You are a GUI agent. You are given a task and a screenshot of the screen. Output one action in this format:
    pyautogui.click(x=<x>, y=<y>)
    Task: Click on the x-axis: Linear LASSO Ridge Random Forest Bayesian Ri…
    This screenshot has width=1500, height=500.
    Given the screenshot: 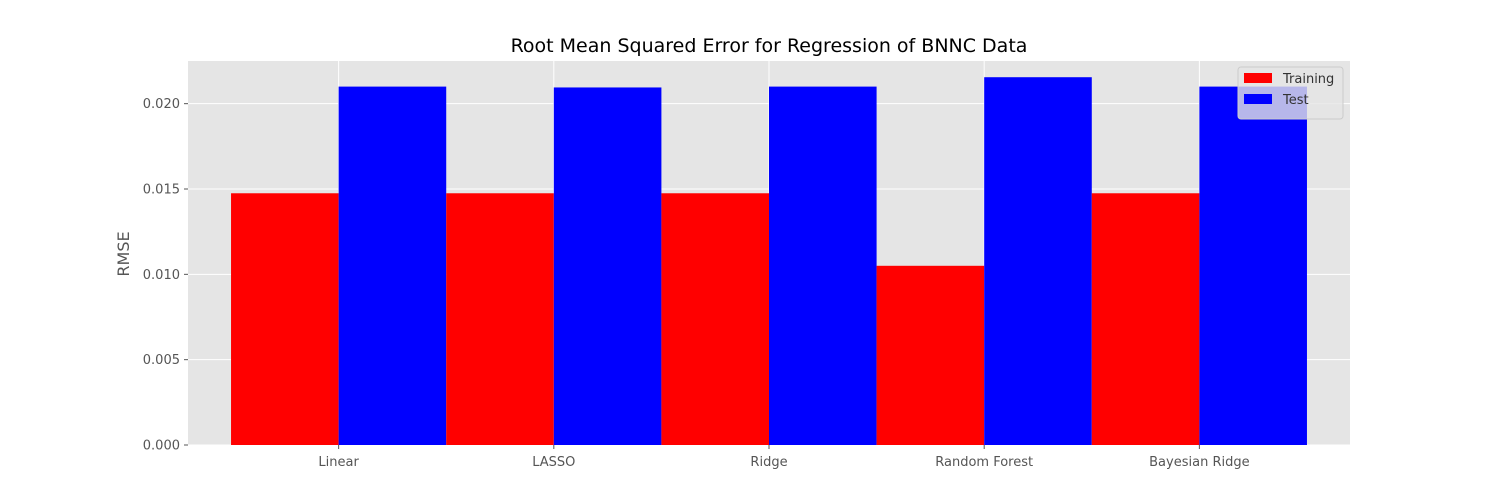 What is the action you would take?
    pyautogui.click(x=784, y=457)
    